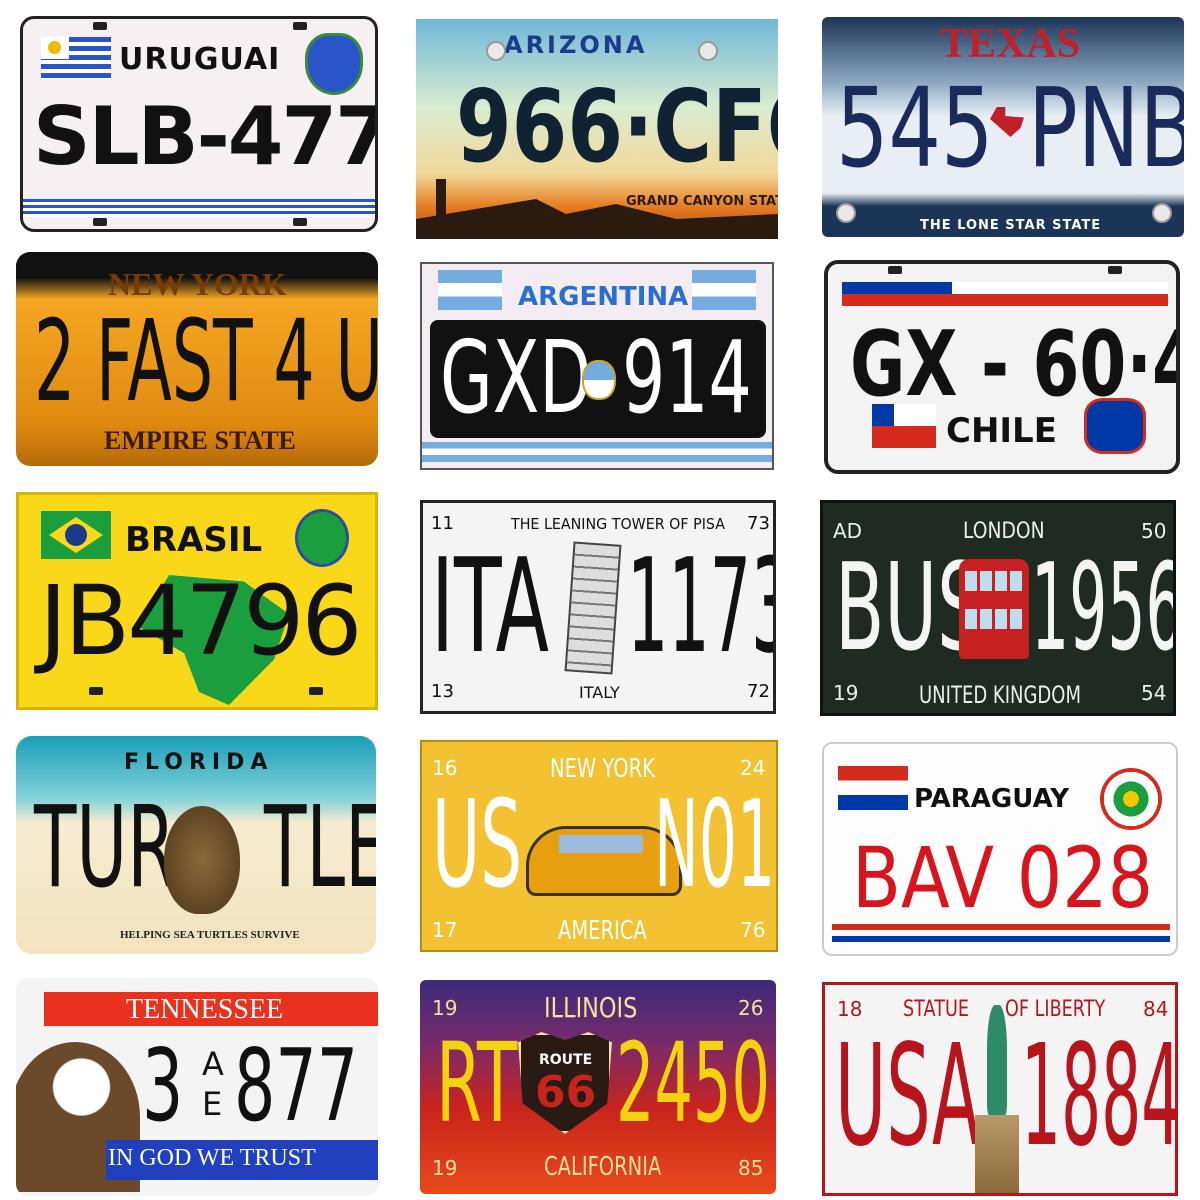 The image size is (1200, 1200). I want to click on plate-letter-a: A, so click(213, 1064).